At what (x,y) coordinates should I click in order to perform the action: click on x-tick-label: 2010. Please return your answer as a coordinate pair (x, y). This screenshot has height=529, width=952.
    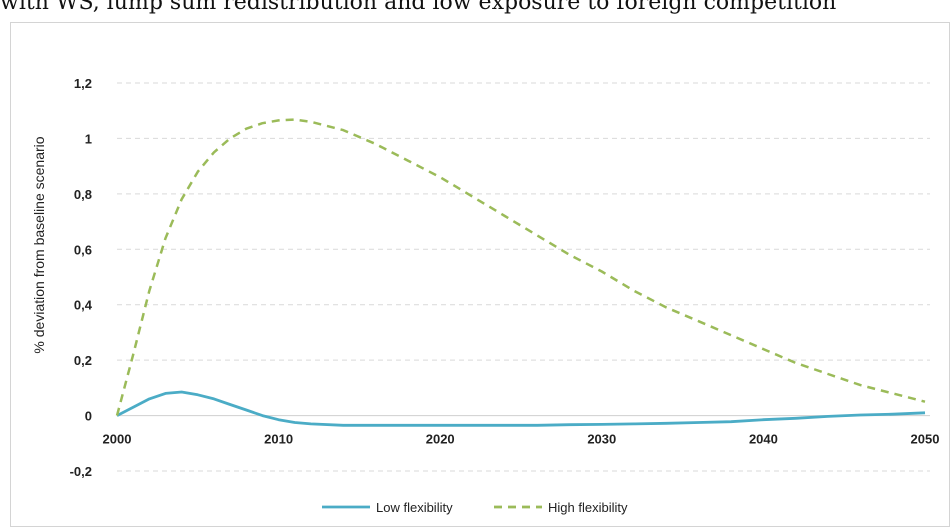
    Looking at the image, I should click on (278, 439).